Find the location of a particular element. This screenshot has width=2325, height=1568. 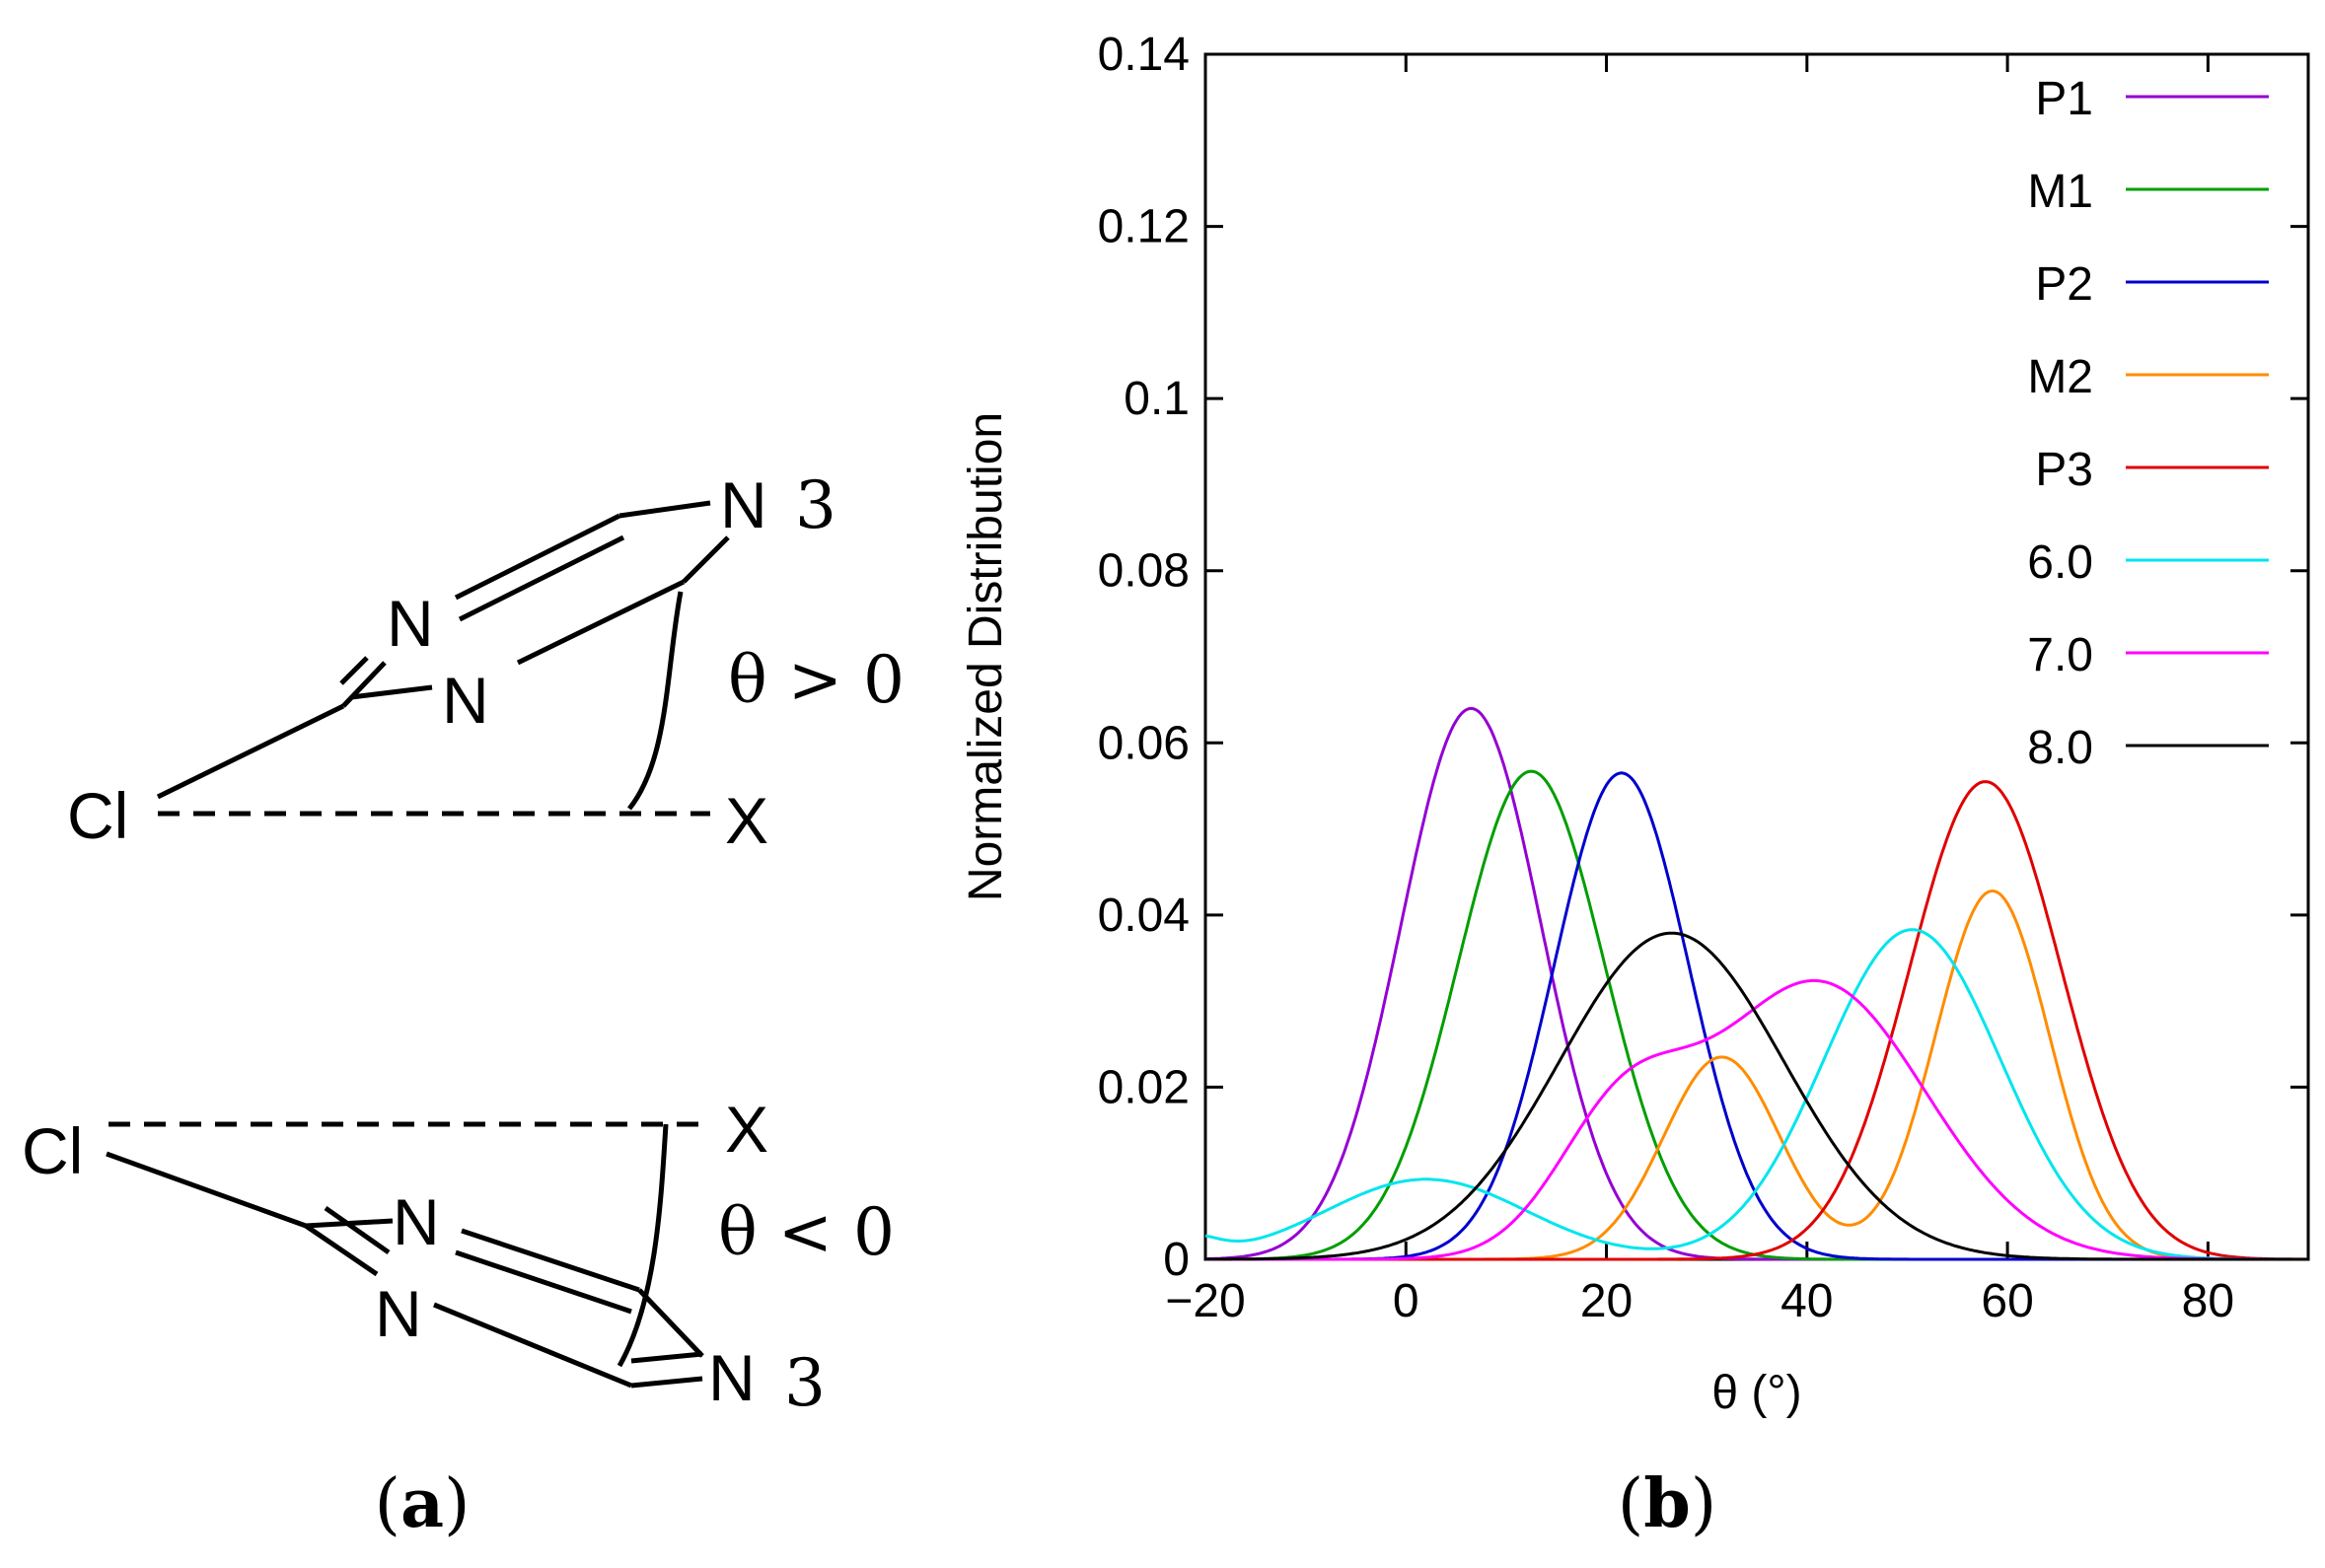

y-tick-label: 0 is located at coordinates (1176, 1260).